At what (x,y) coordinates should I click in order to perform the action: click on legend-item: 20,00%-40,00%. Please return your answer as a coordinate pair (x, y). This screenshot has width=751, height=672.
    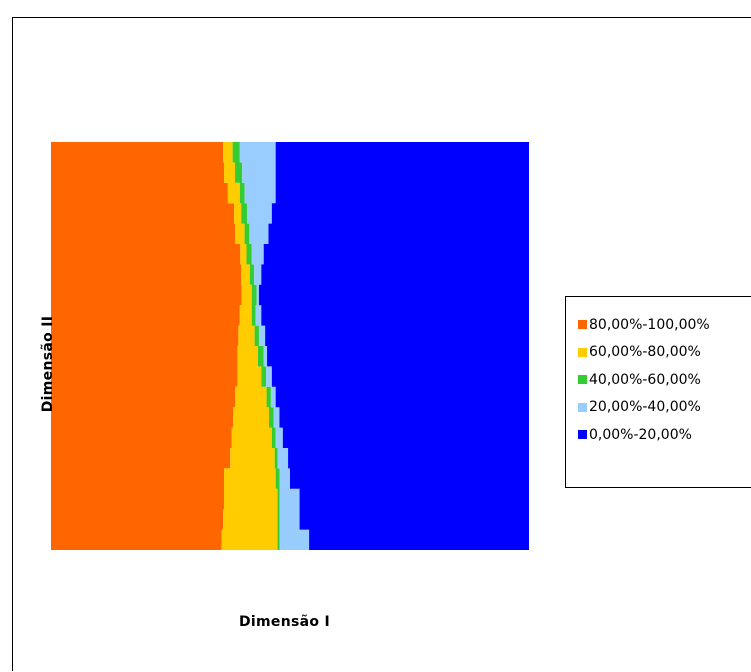
    Looking at the image, I should click on (664, 408).